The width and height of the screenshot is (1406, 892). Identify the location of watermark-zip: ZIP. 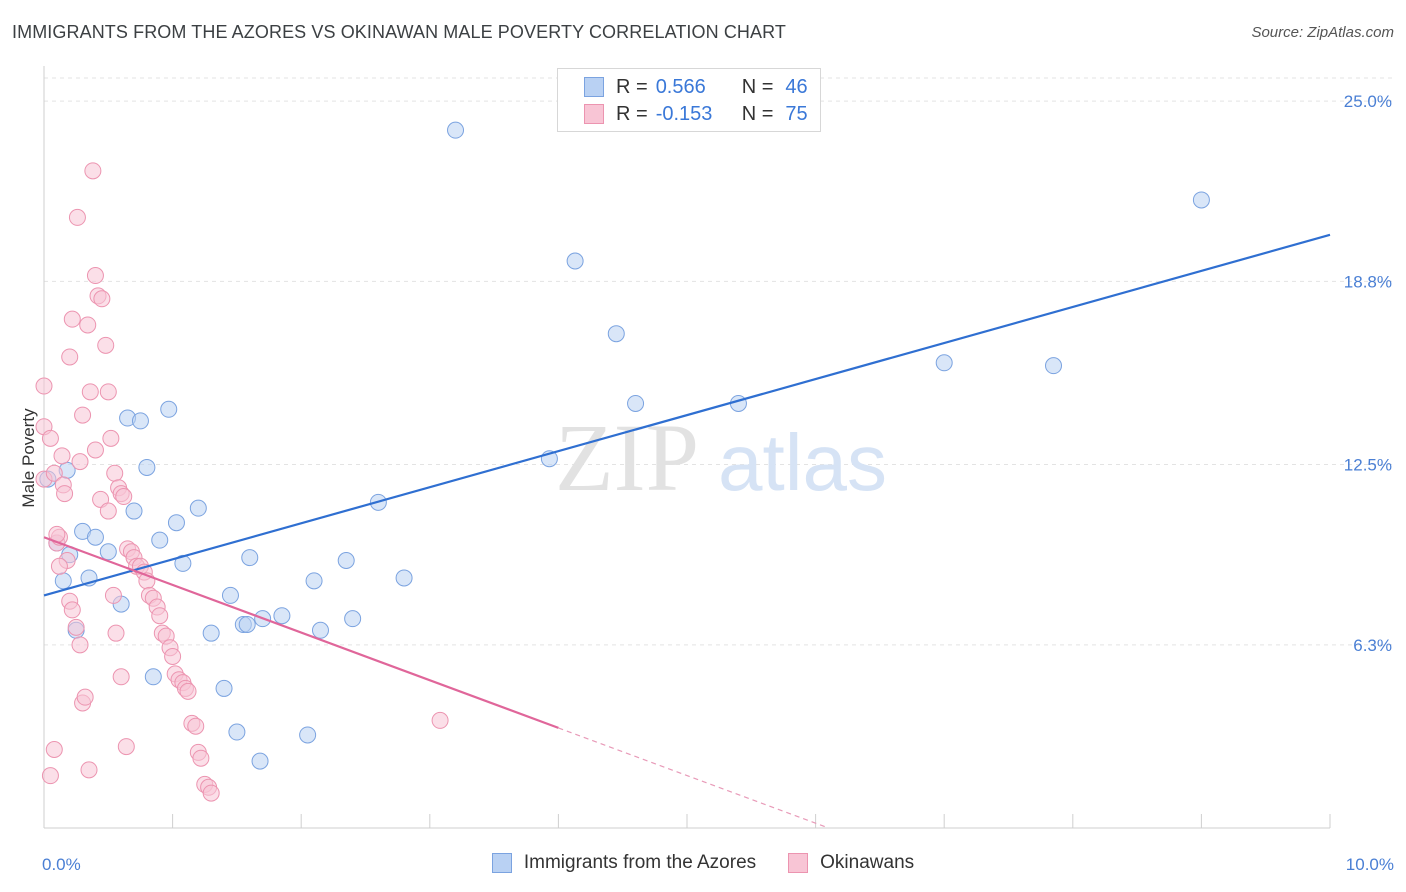
(627, 457).